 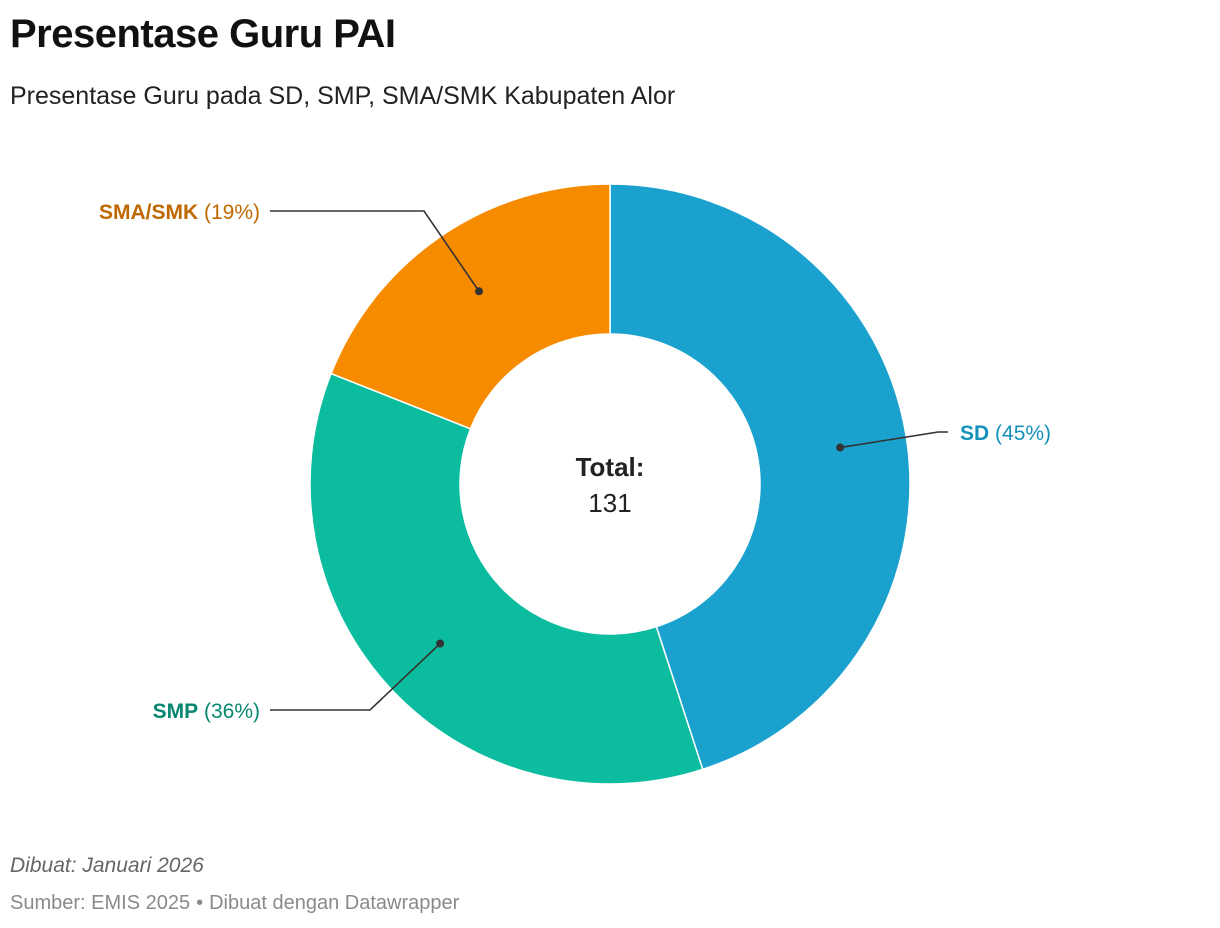 What do you see at coordinates (440, 643) in the screenshot?
I see `leader-dot-smp` at bounding box center [440, 643].